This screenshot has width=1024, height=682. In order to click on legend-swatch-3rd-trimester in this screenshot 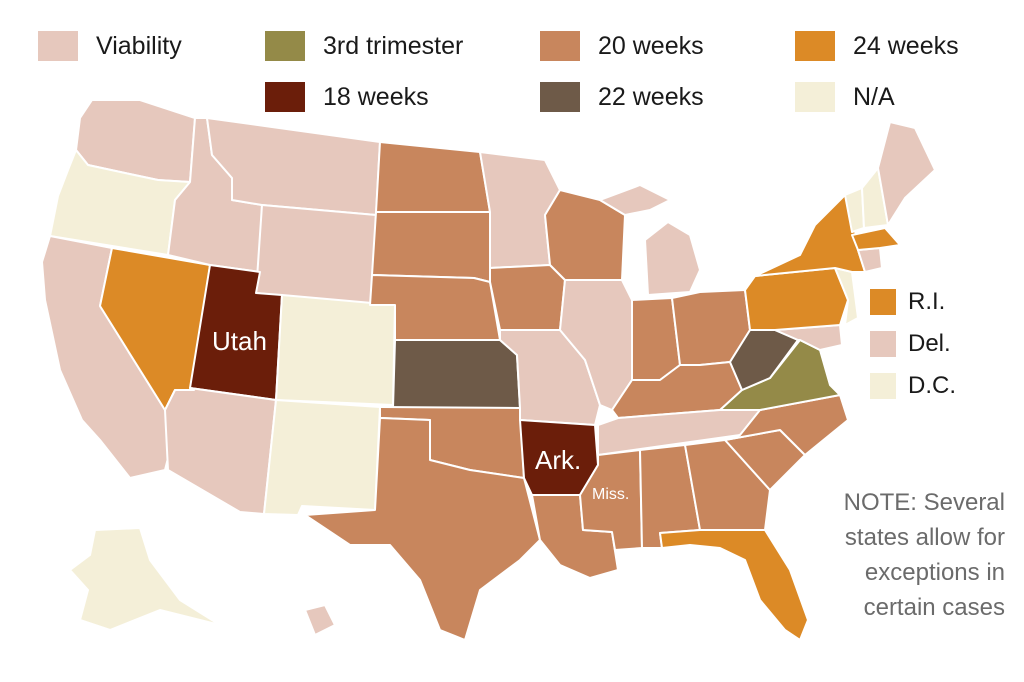, I will do `click(285, 46)`.